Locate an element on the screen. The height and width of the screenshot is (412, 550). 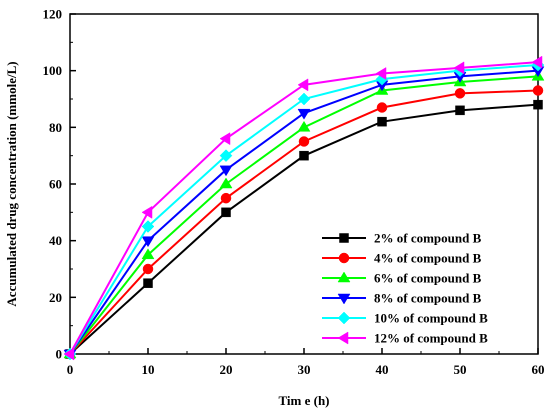
y-tick-label: 40 is located at coordinates (55, 240).